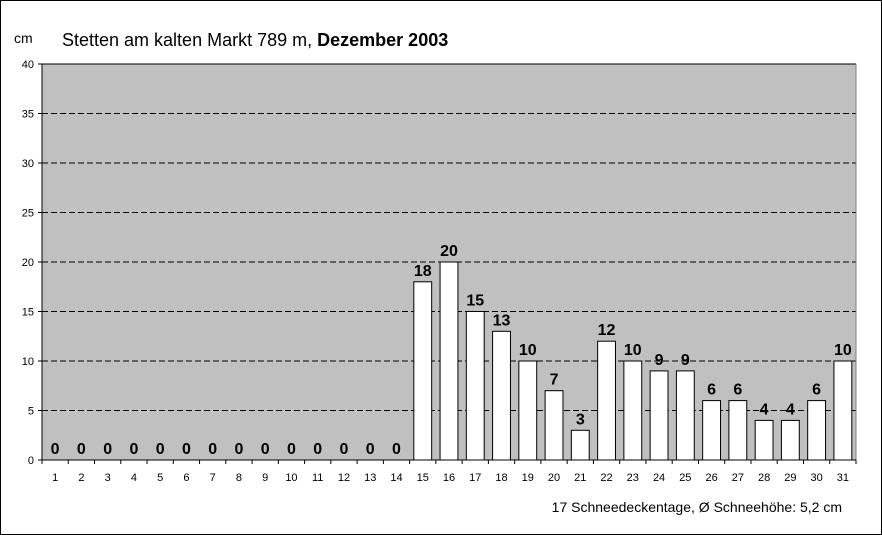  I want to click on data-label-day-8: 0, so click(238, 449).